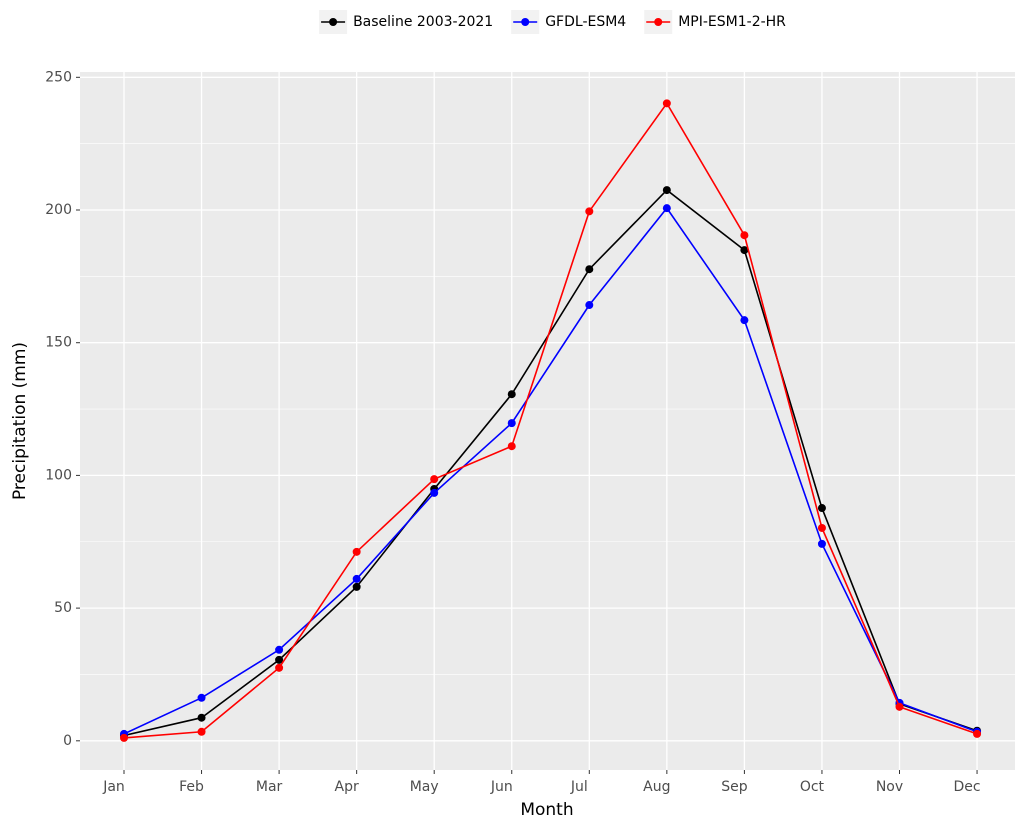 This screenshot has width=1015, height=823. I want to click on y-tick-label: 200, so click(58, 210).